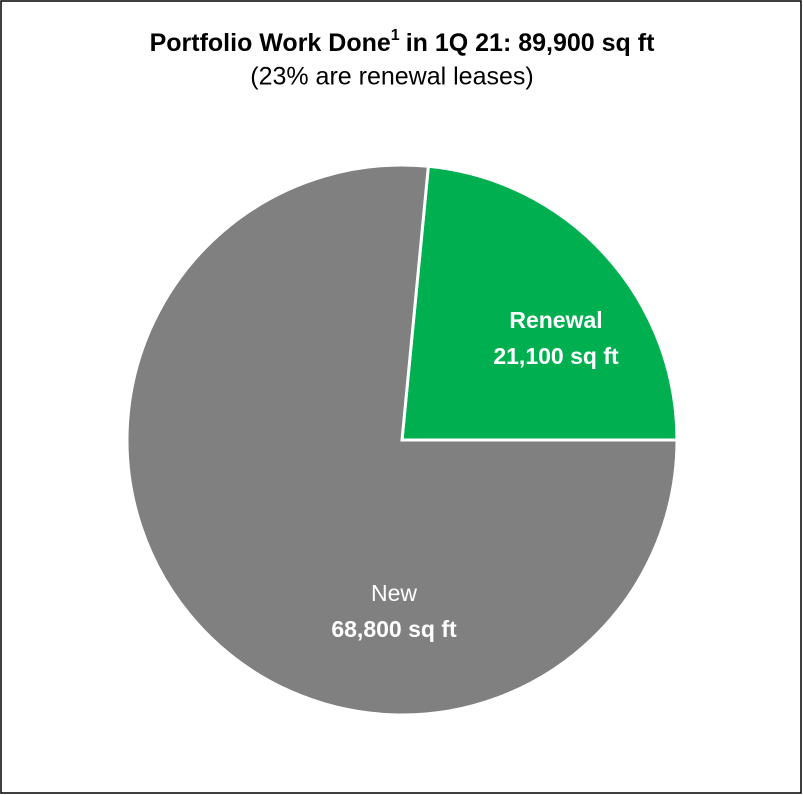 The width and height of the screenshot is (803, 795). What do you see at coordinates (391, 77) in the screenshot?
I see `chart-subtitle: (23% are renewal leases)` at bounding box center [391, 77].